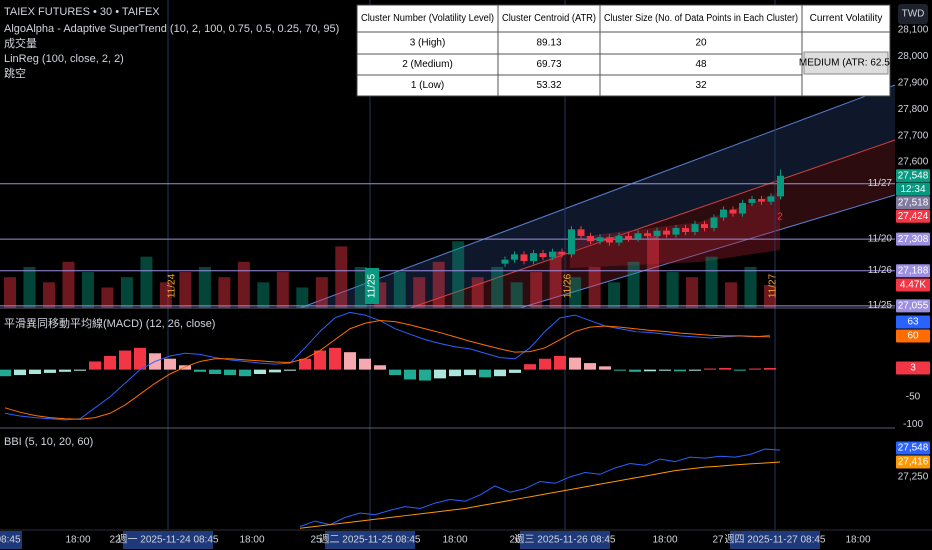 The height and width of the screenshot is (550, 932). What do you see at coordinates (913, 397) in the screenshot?
I see `y-tick-label: -50` at bounding box center [913, 397].